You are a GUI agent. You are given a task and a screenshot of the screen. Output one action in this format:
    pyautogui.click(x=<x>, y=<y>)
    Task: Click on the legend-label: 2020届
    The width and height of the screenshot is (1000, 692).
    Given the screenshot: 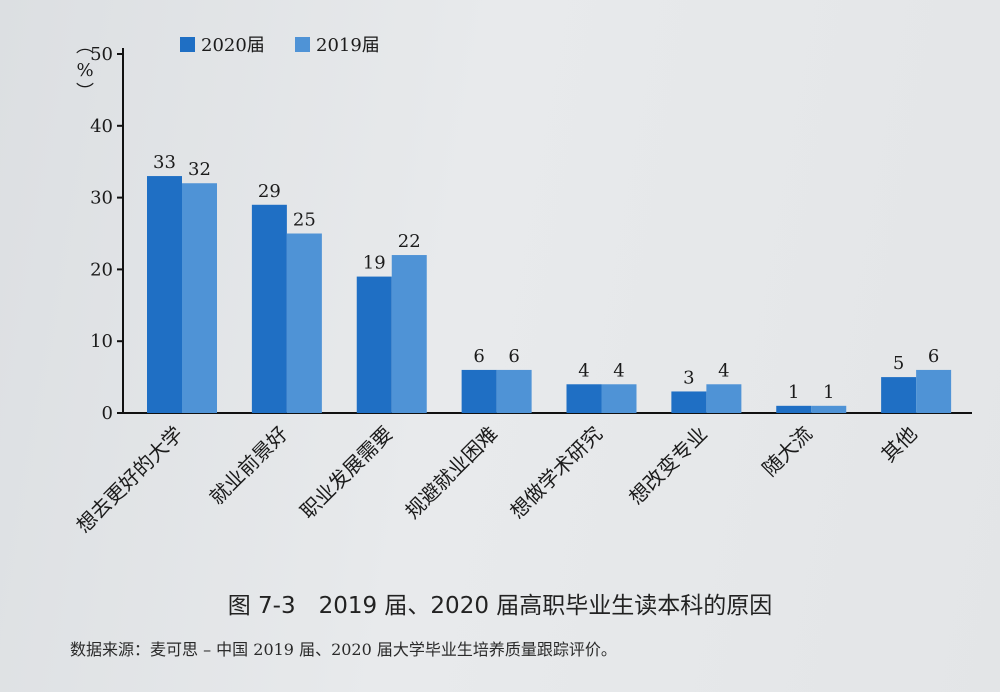 What is the action you would take?
    pyautogui.click(x=233, y=45)
    